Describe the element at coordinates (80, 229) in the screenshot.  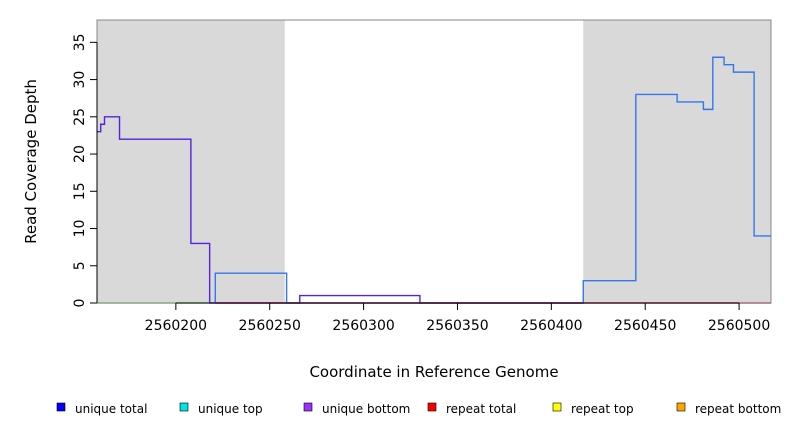
I see `y-tick-label: 10` at that location.